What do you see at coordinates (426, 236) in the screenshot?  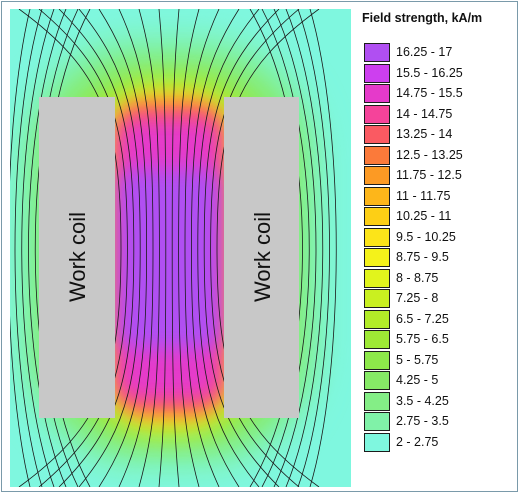 I see `legend-label: 9.5 - 10.25` at bounding box center [426, 236].